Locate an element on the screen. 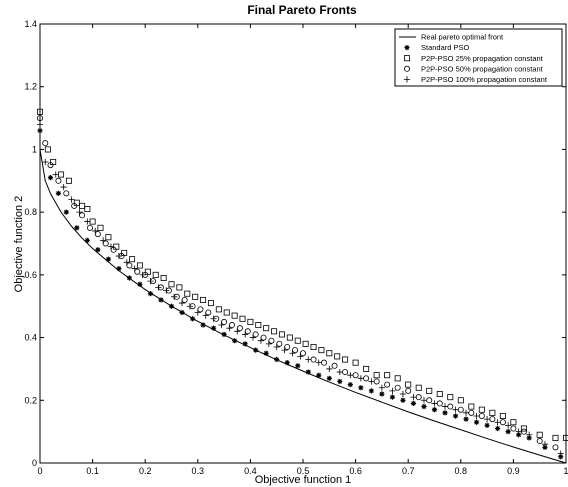 The width and height of the screenshot is (568, 487). y-tick-label: 1 is located at coordinates (34, 149).